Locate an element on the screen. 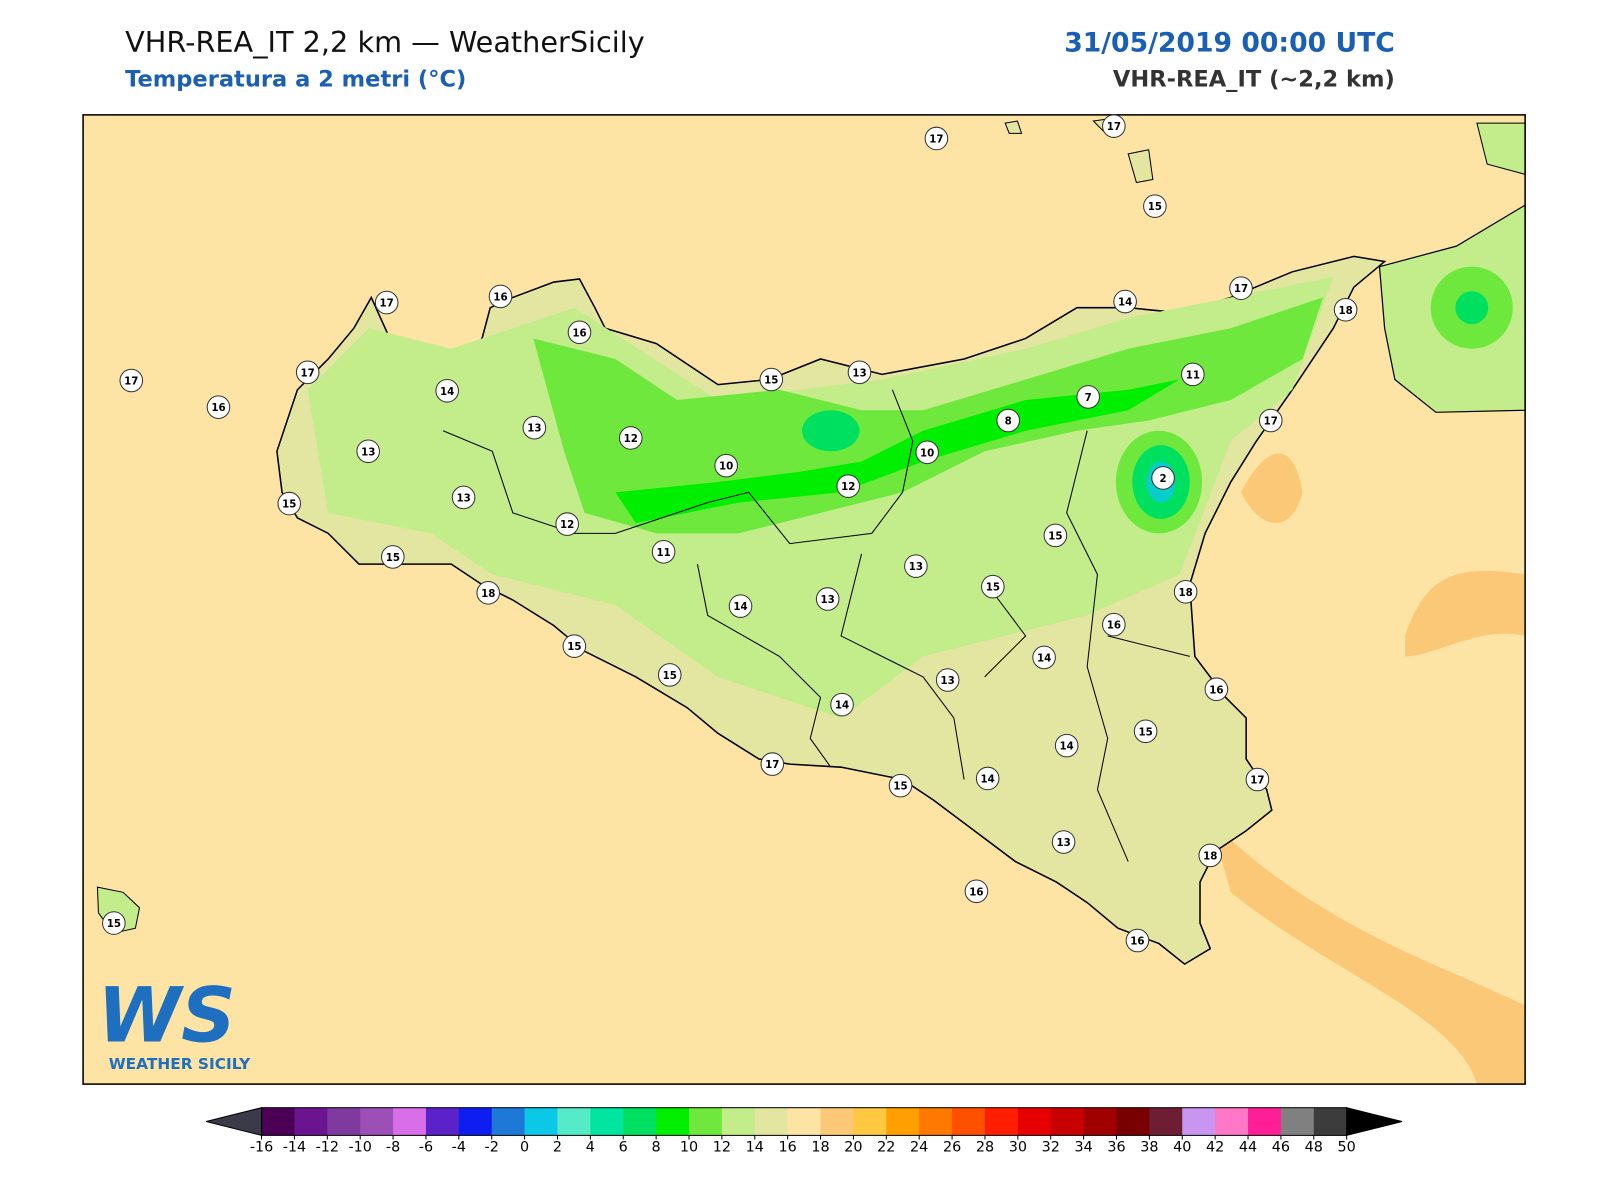  station-value: 8 is located at coordinates (1008, 422).